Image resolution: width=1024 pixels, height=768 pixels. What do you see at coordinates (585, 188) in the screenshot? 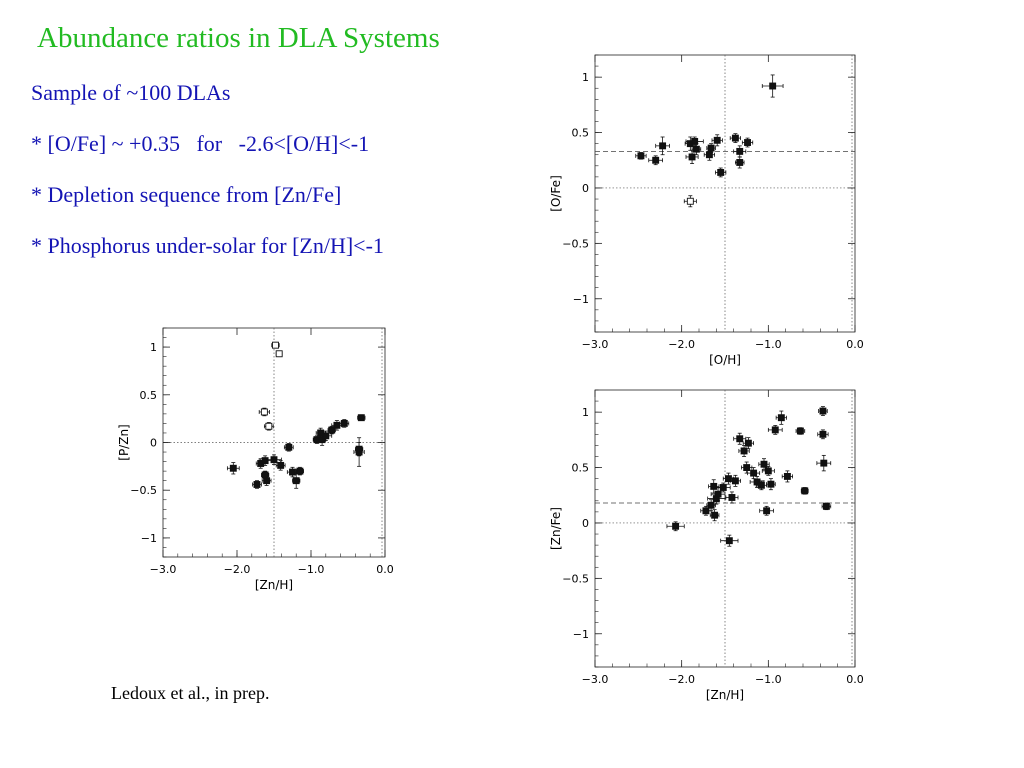
I see `y-tick-label: 0` at bounding box center [585, 188].